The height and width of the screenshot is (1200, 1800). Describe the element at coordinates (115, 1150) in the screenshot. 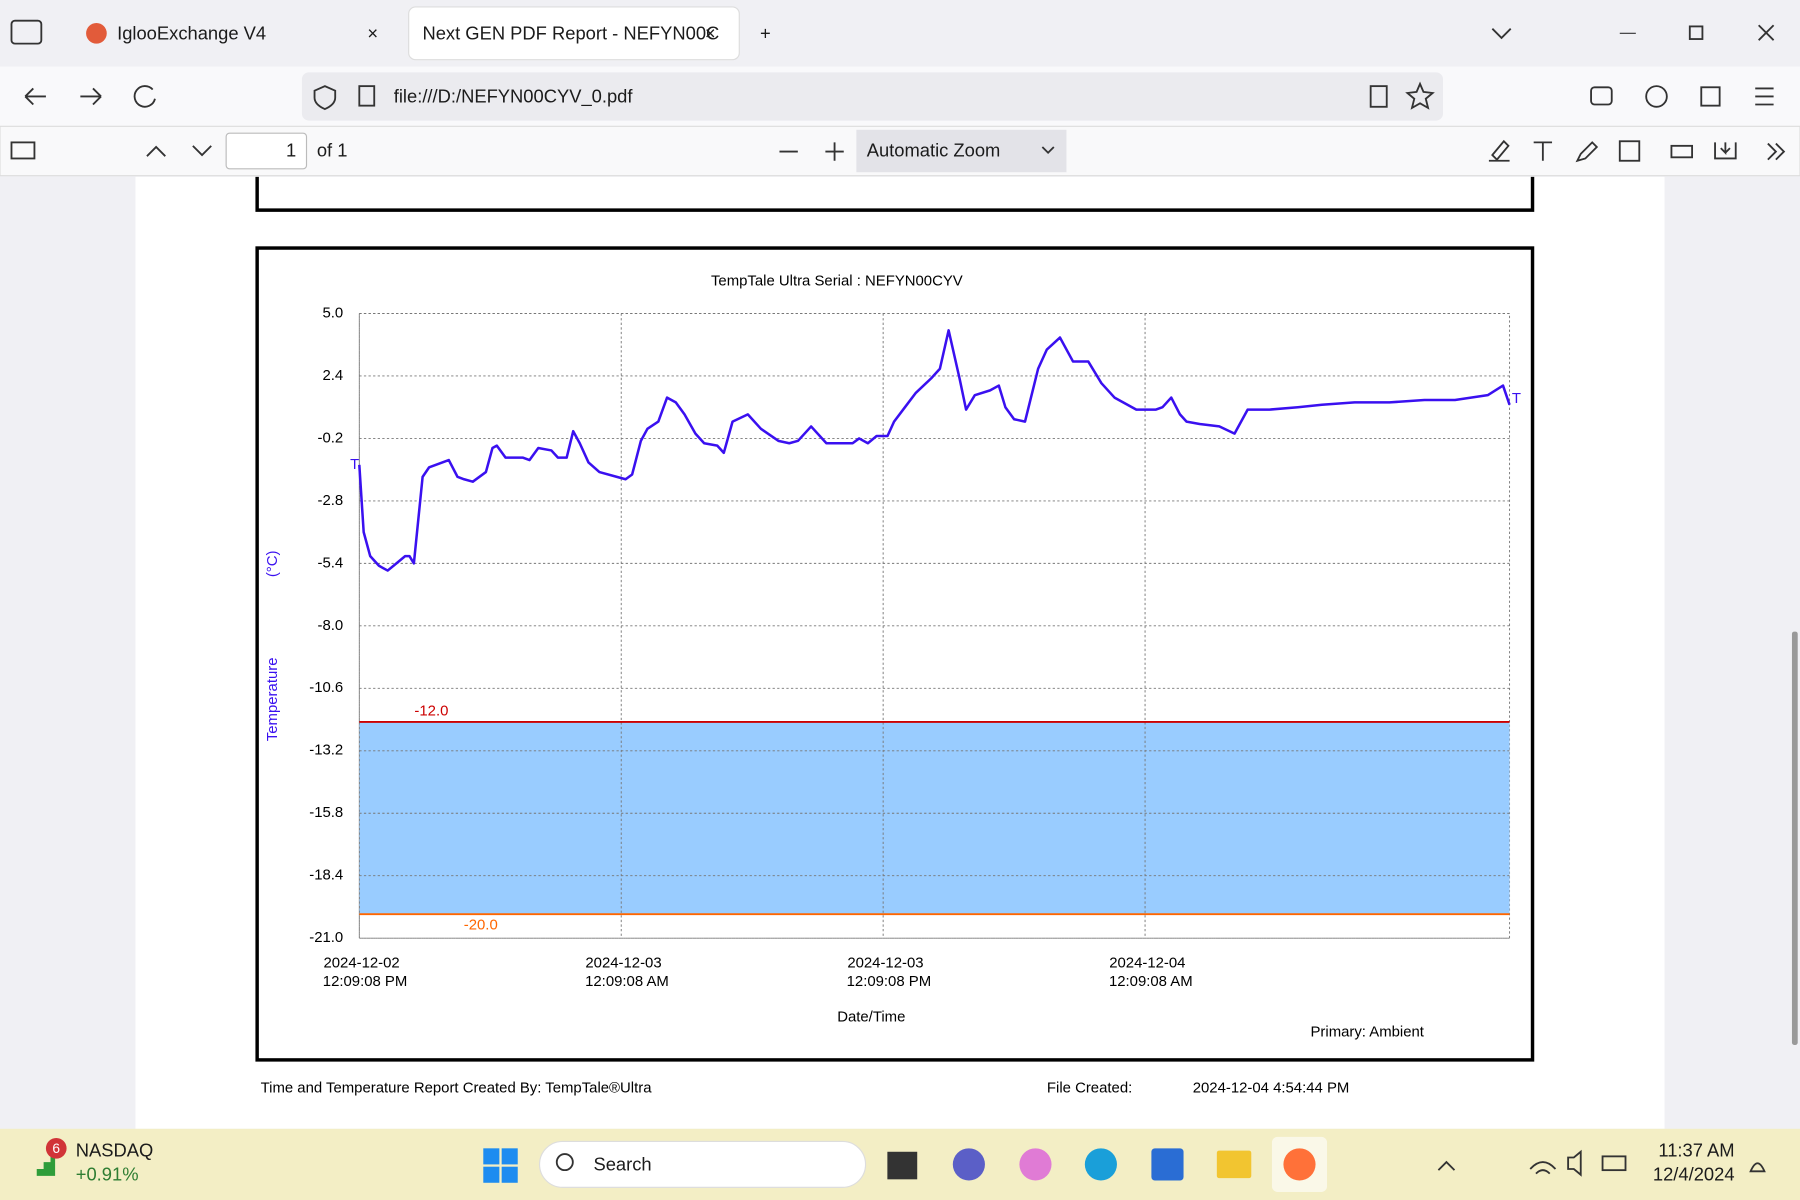

I see `stock-name: NASDAQ` at that location.